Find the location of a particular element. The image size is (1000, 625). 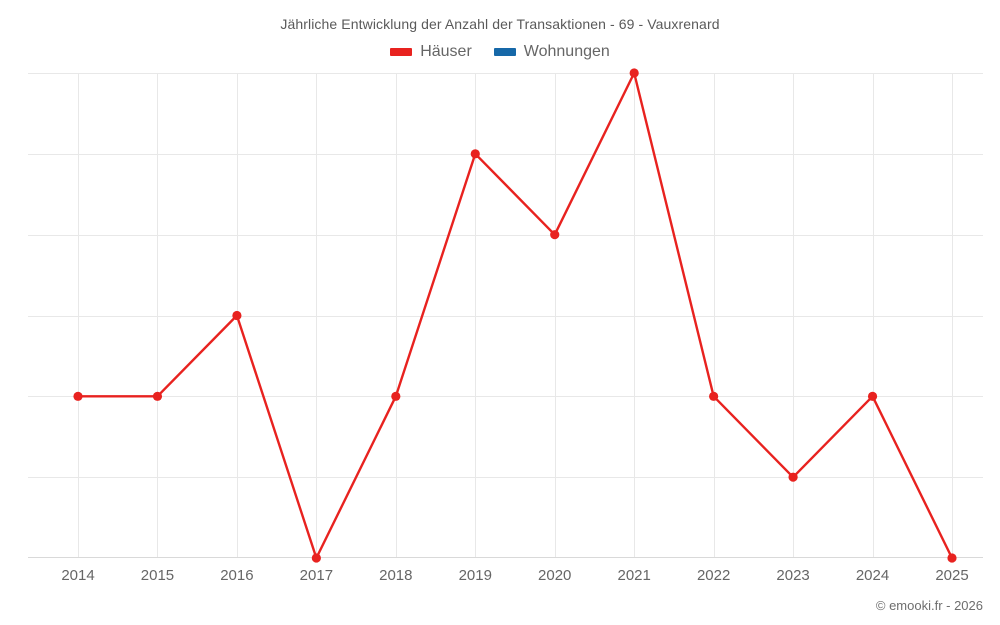

legend-swatch-hauser is located at coordinates (401, 52).